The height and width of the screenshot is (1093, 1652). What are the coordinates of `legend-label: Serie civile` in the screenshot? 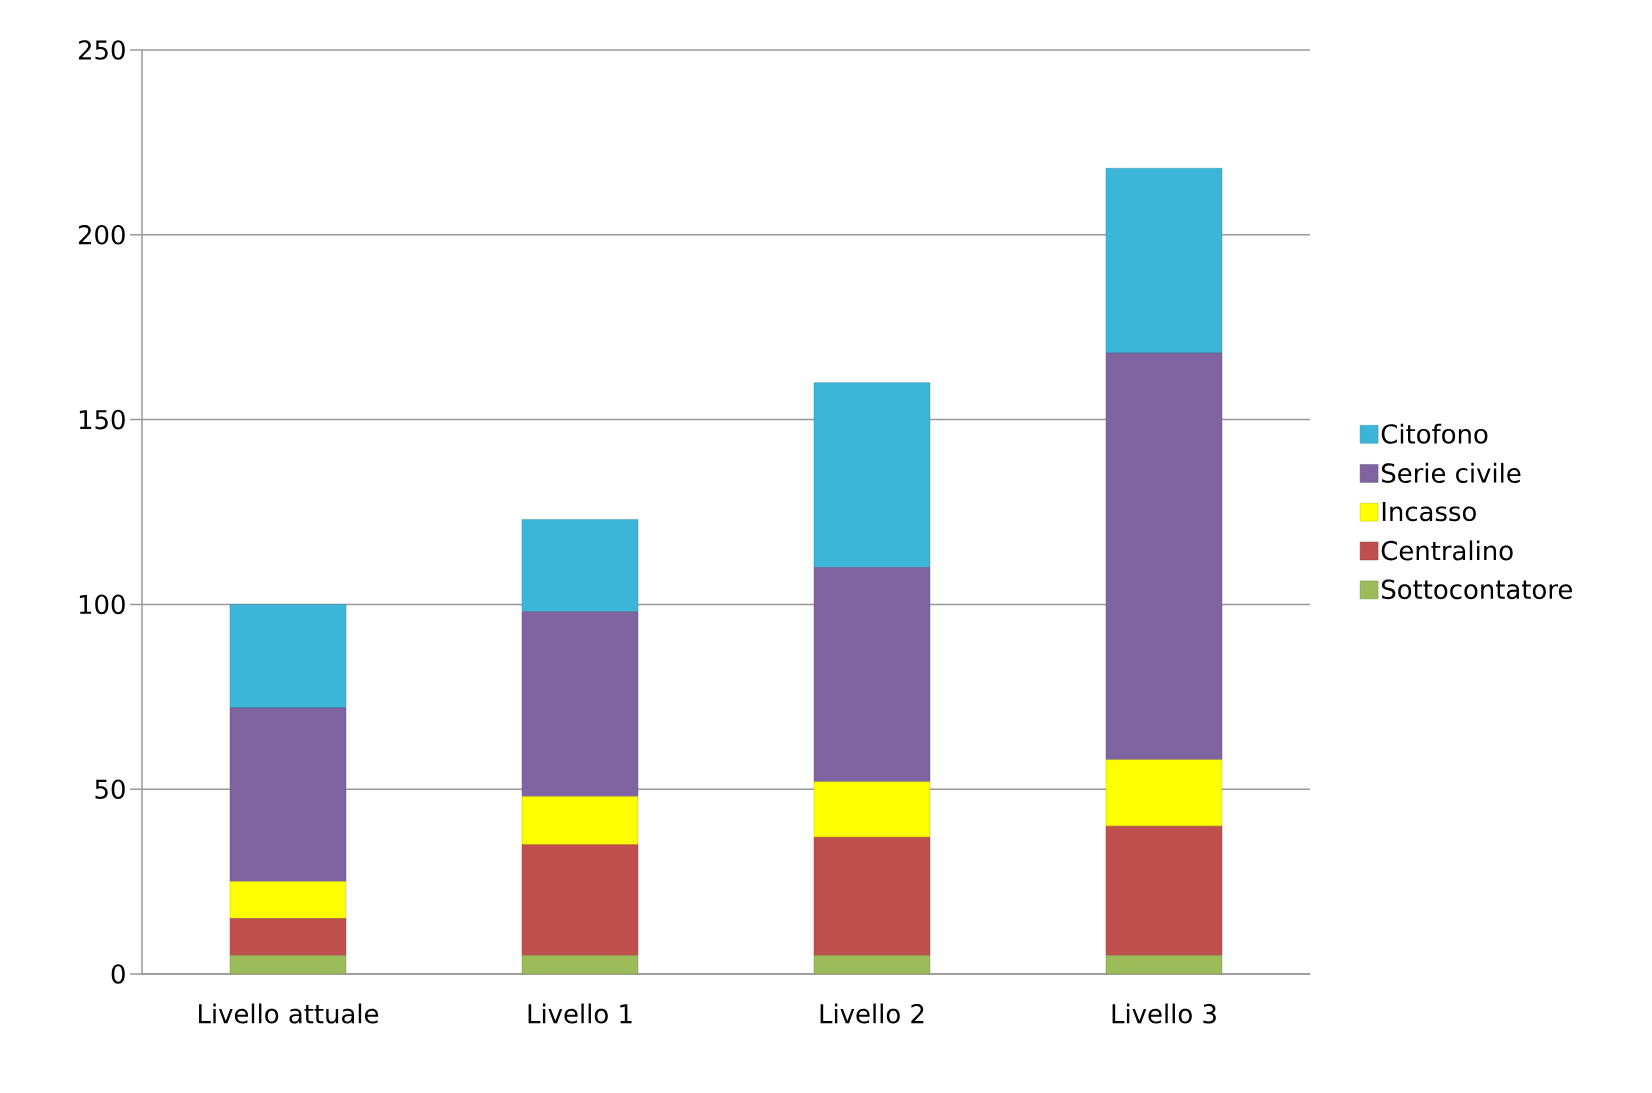 It's located at (1451, 472).